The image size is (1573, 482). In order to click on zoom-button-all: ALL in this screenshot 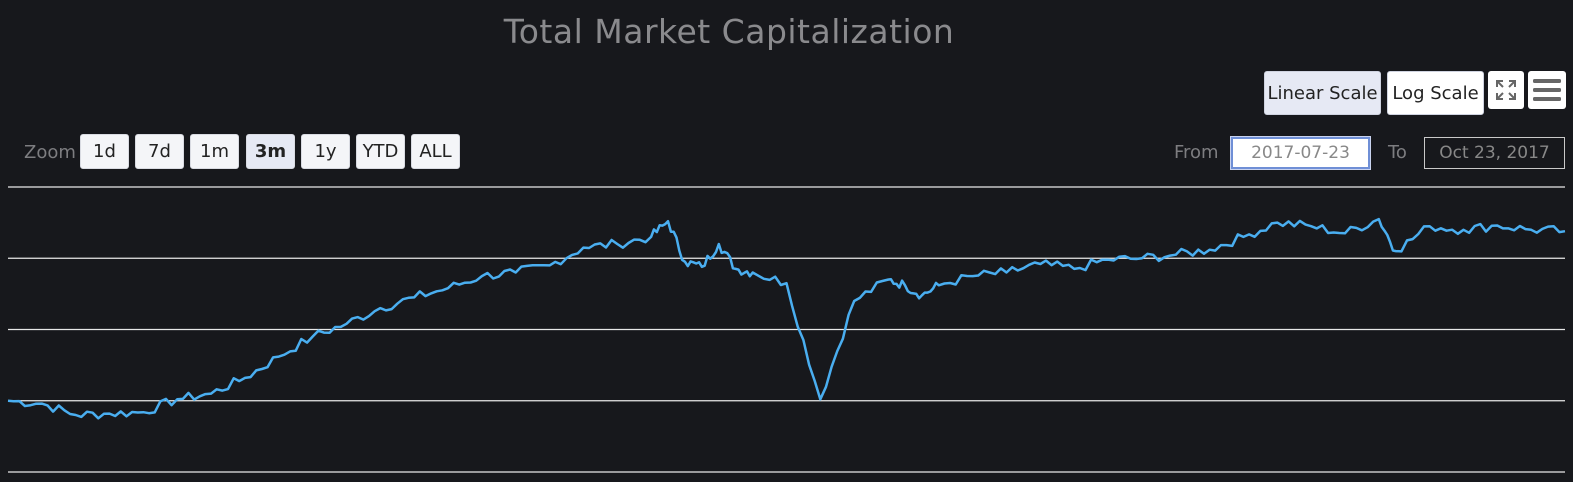, I will do `click(435, 151)`.